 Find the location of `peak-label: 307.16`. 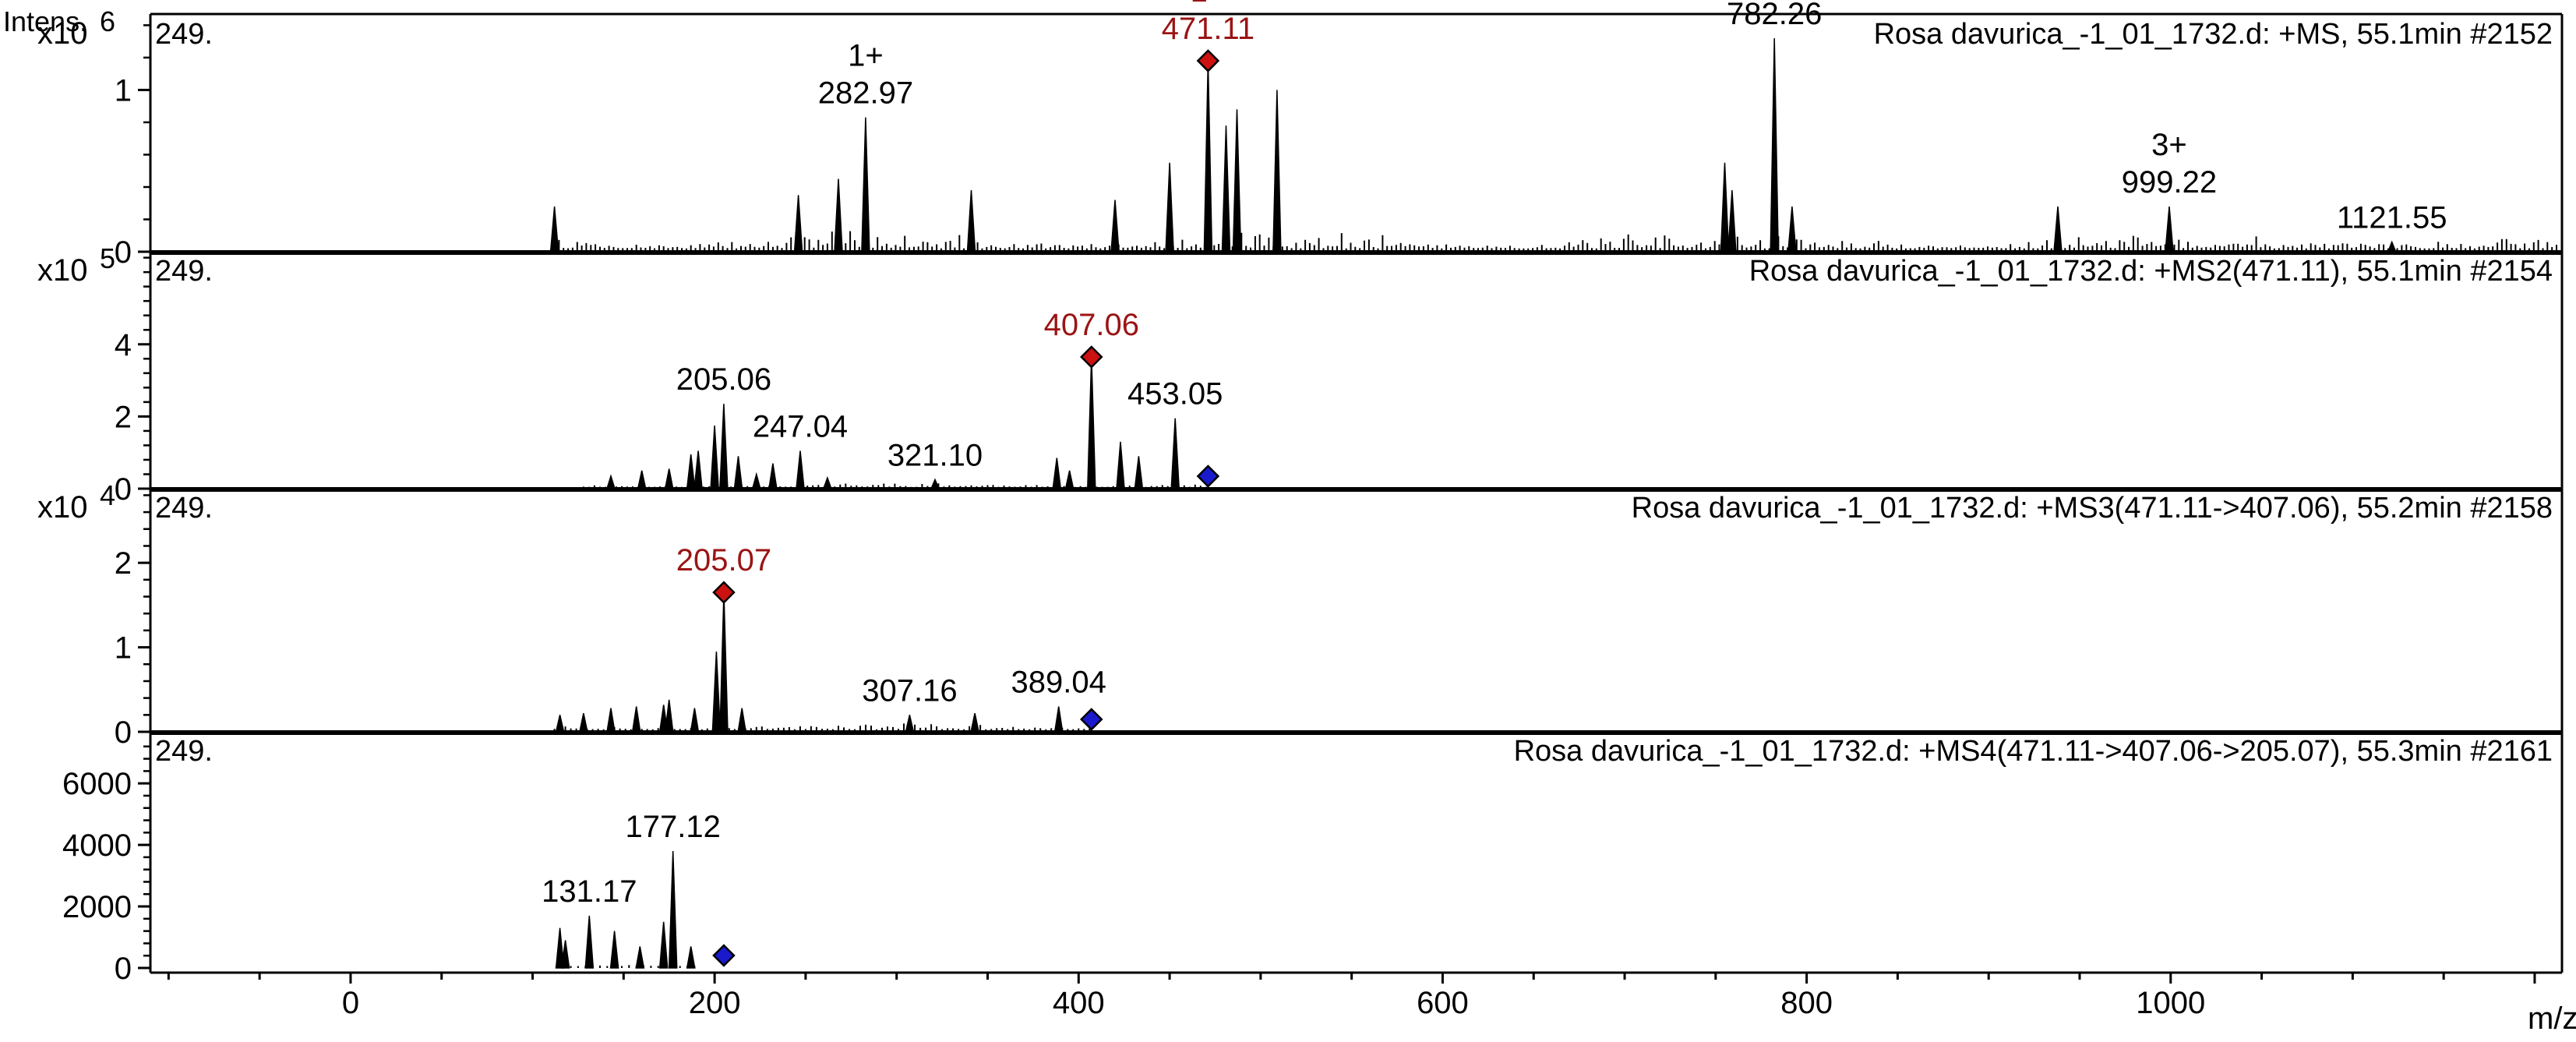

peak-label: 307.16 is located at coordinates (909, 690).